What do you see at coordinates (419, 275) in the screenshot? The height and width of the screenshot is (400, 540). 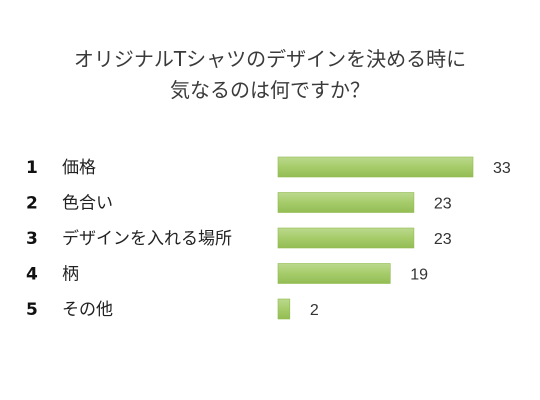 I see `value-label: 19` at bounding box center [419, 275].